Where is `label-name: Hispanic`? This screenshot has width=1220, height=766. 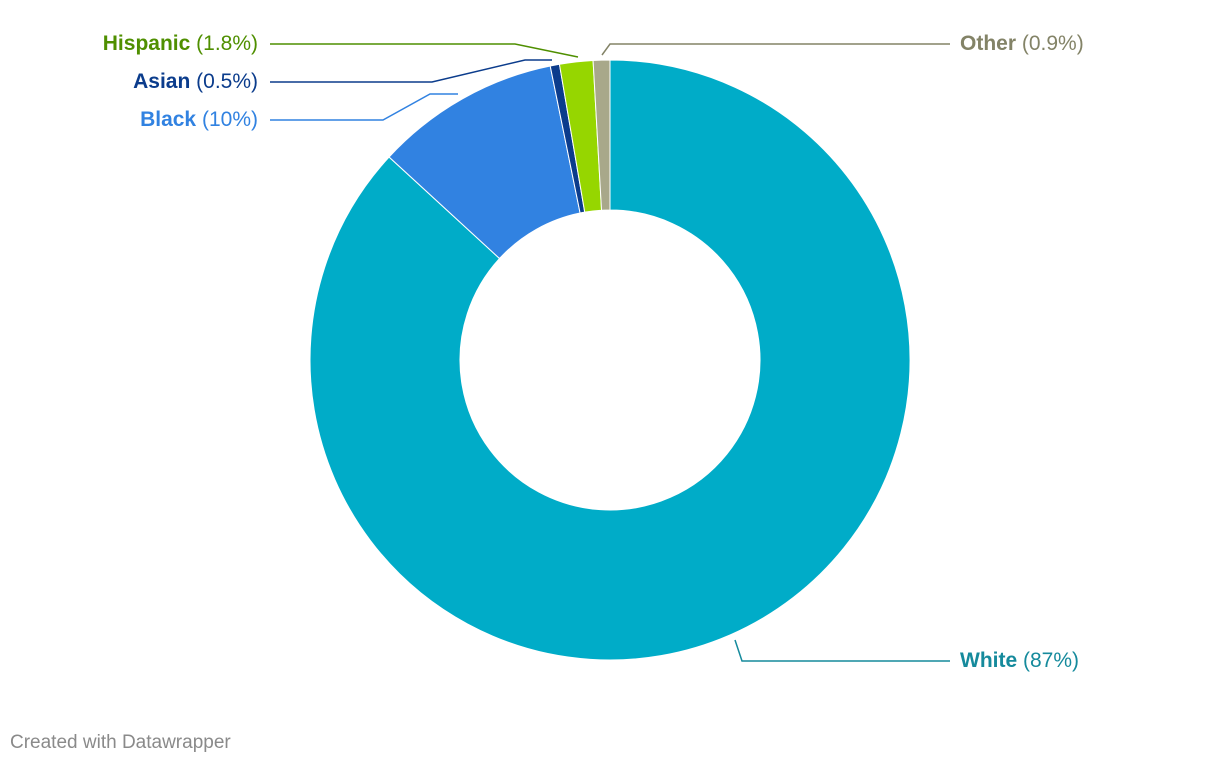
label-name: Hispanic is located at coordinates (147, 43).